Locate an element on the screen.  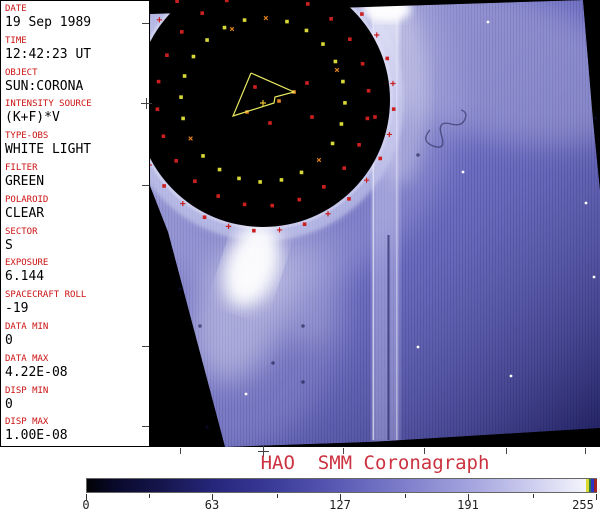
field-label: FILTER is located at coordinates (21, 167).